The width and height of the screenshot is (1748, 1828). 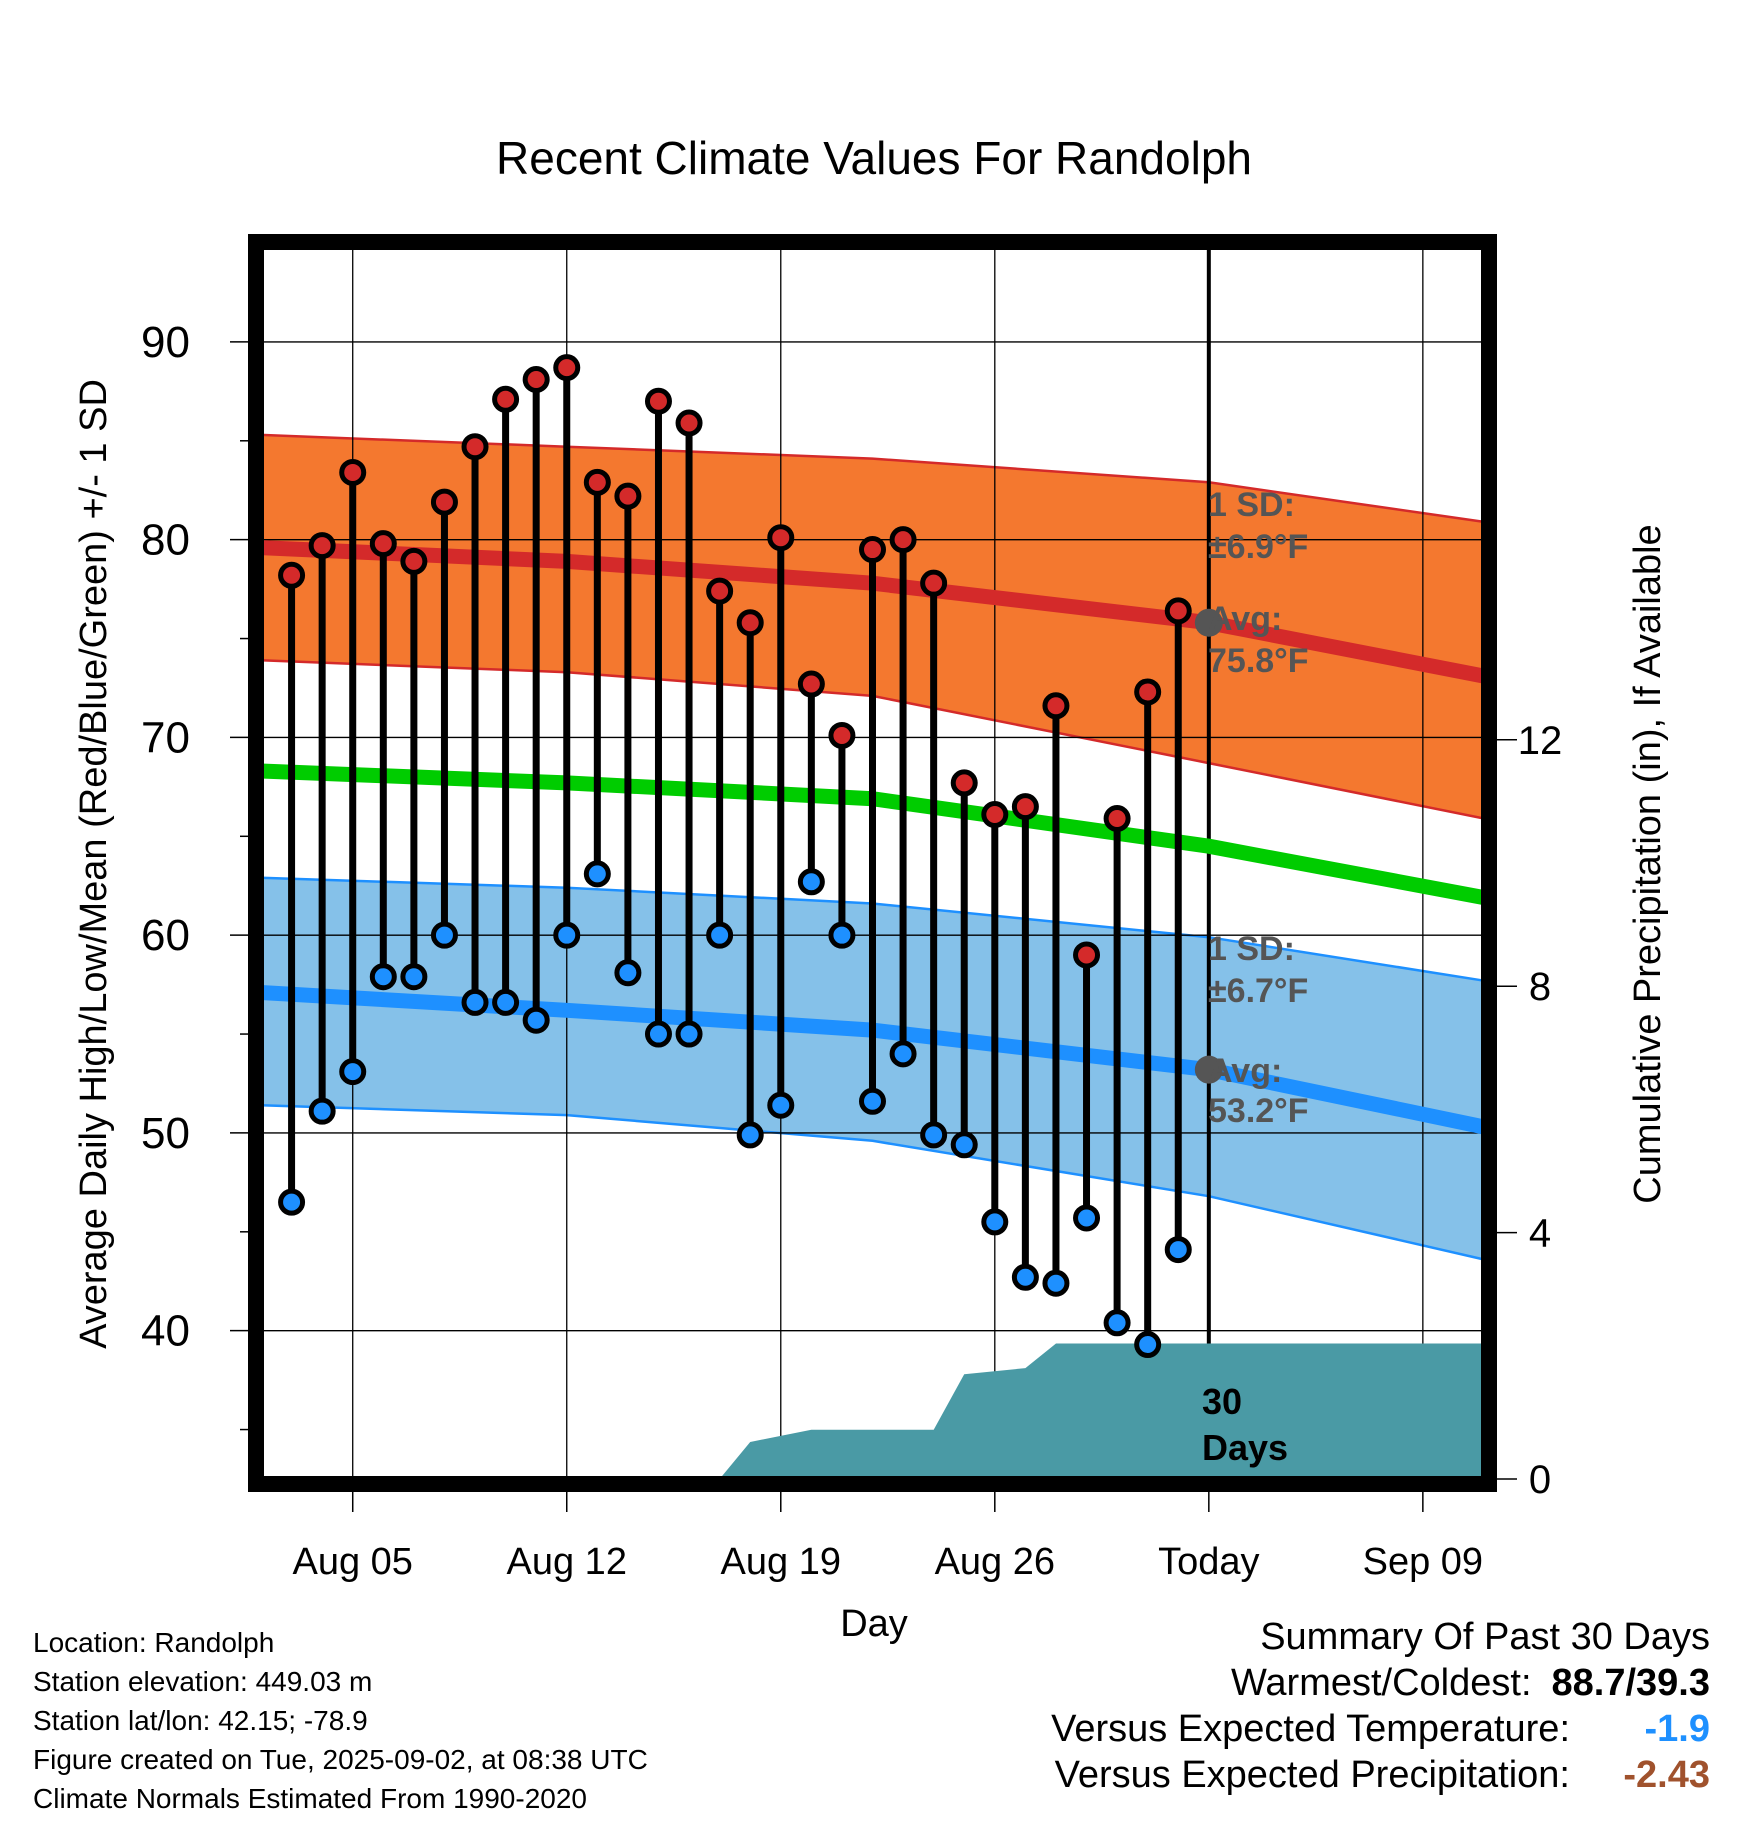 What do you see at coordinates (165, 1331) in the screenshot?
I see `y-tick-label: 40` at bounding box center [165, 1331].